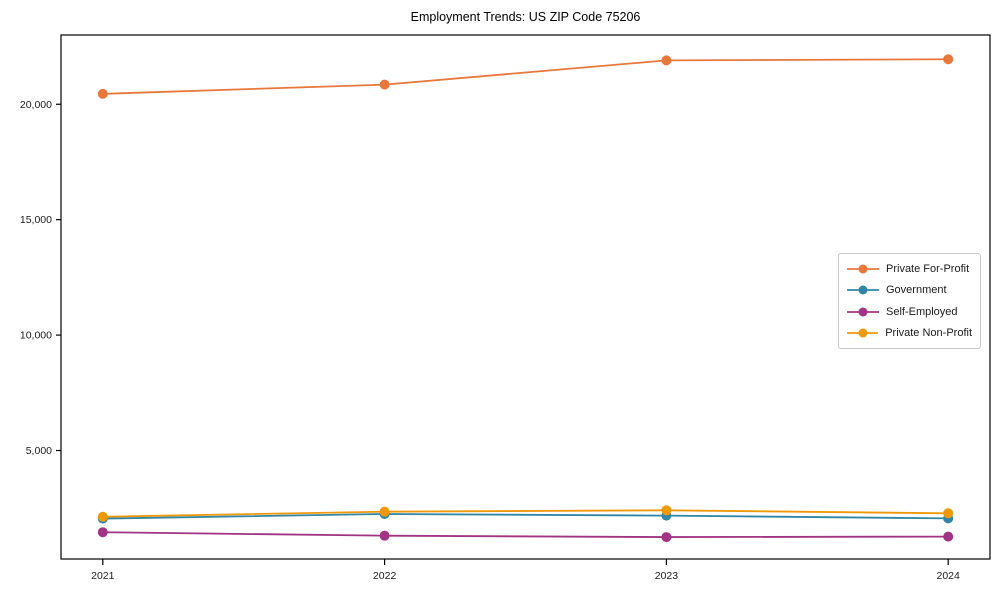 This screenshot has width=1000, height=600. I want to click on y-tick-label: 10,000, so click(36, 336).